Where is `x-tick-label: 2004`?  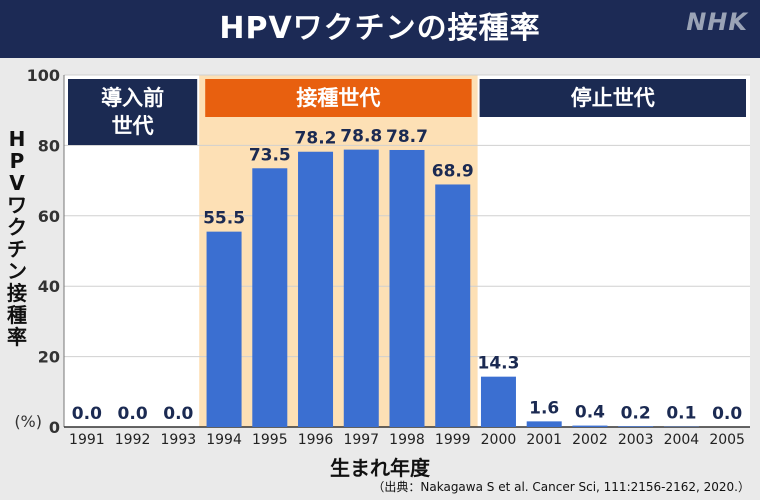
x-tick-label: 2004 is located at coordinates (682, 440).